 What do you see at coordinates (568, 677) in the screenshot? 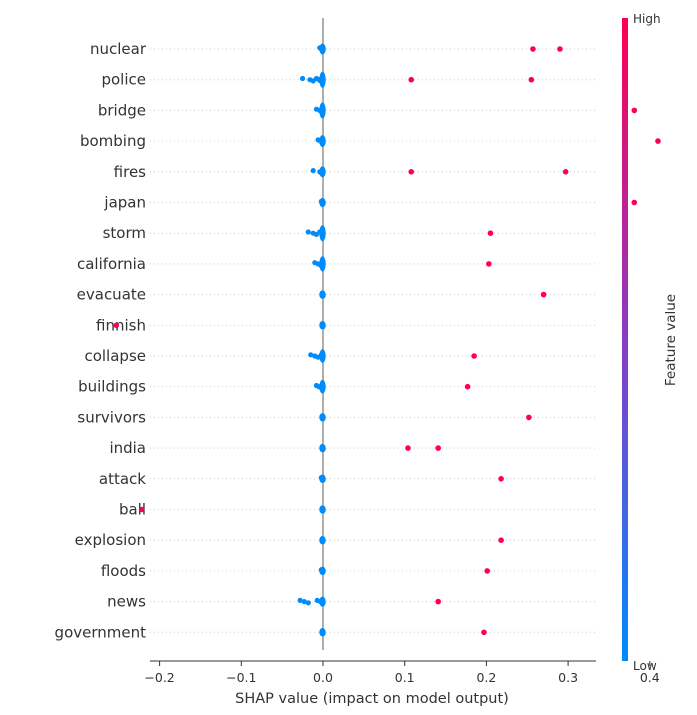
I see `x-tick-label: 0.3` at bounding box center [568, 677].